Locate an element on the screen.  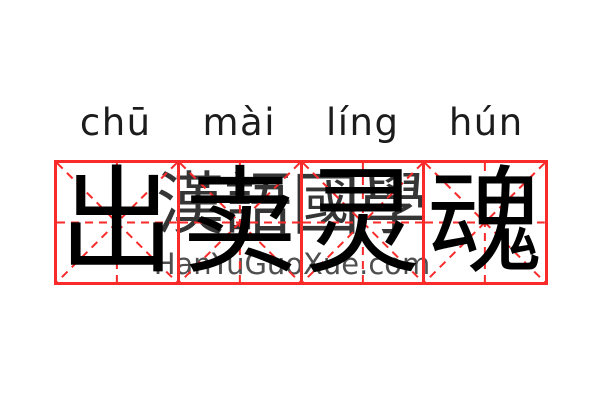
watermark-cjk: 漢語國學 is located at coordinates (292, 205).